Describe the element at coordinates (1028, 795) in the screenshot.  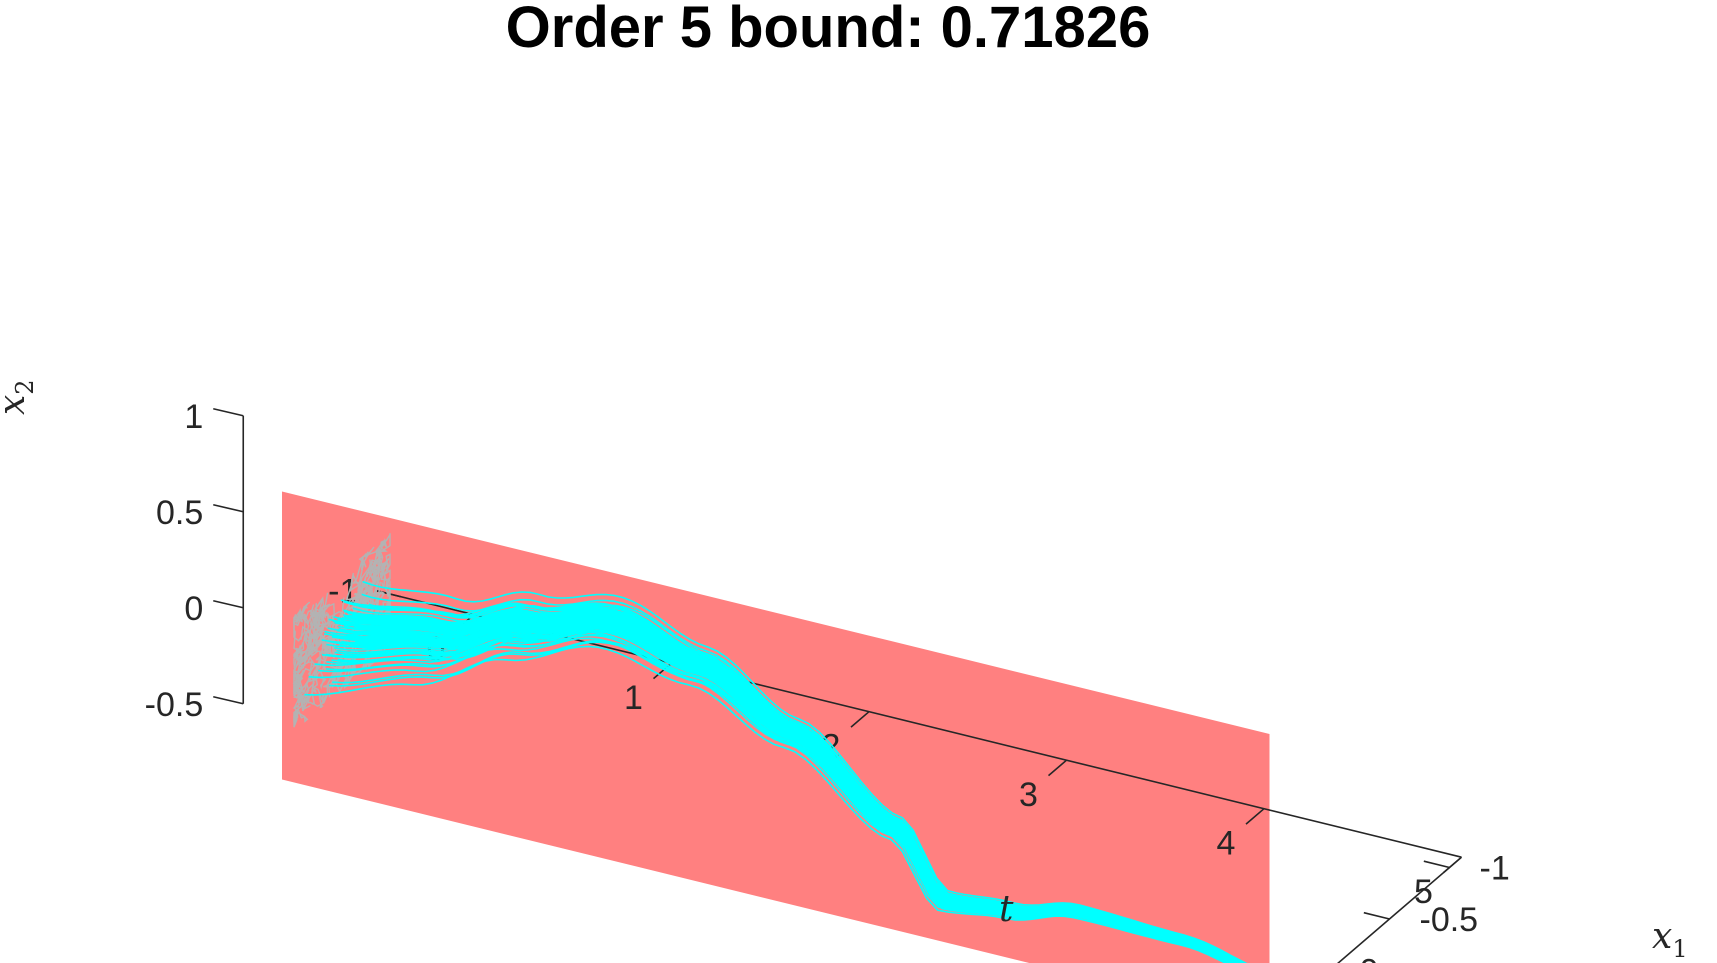
I see `t-tick-label-3: 3` at that location.